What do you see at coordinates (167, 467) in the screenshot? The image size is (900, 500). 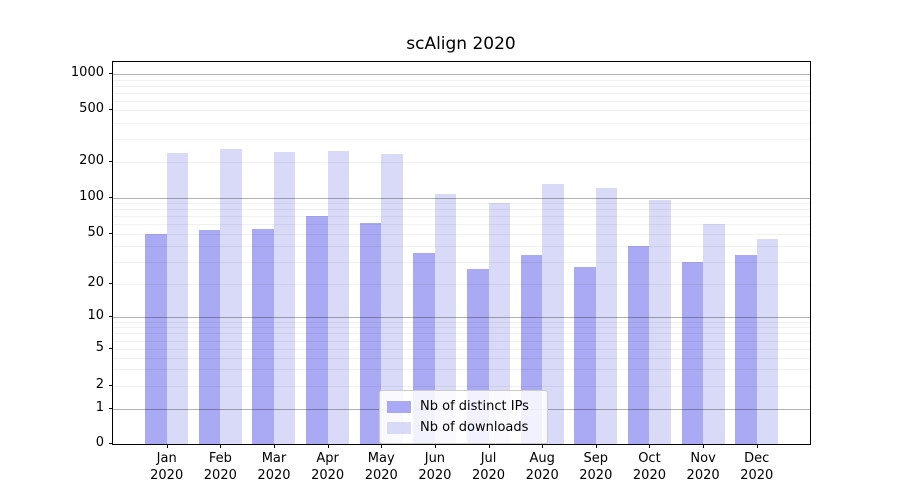 I see `x-tick-label: Jan 2020` at bounding box center [167, 467].